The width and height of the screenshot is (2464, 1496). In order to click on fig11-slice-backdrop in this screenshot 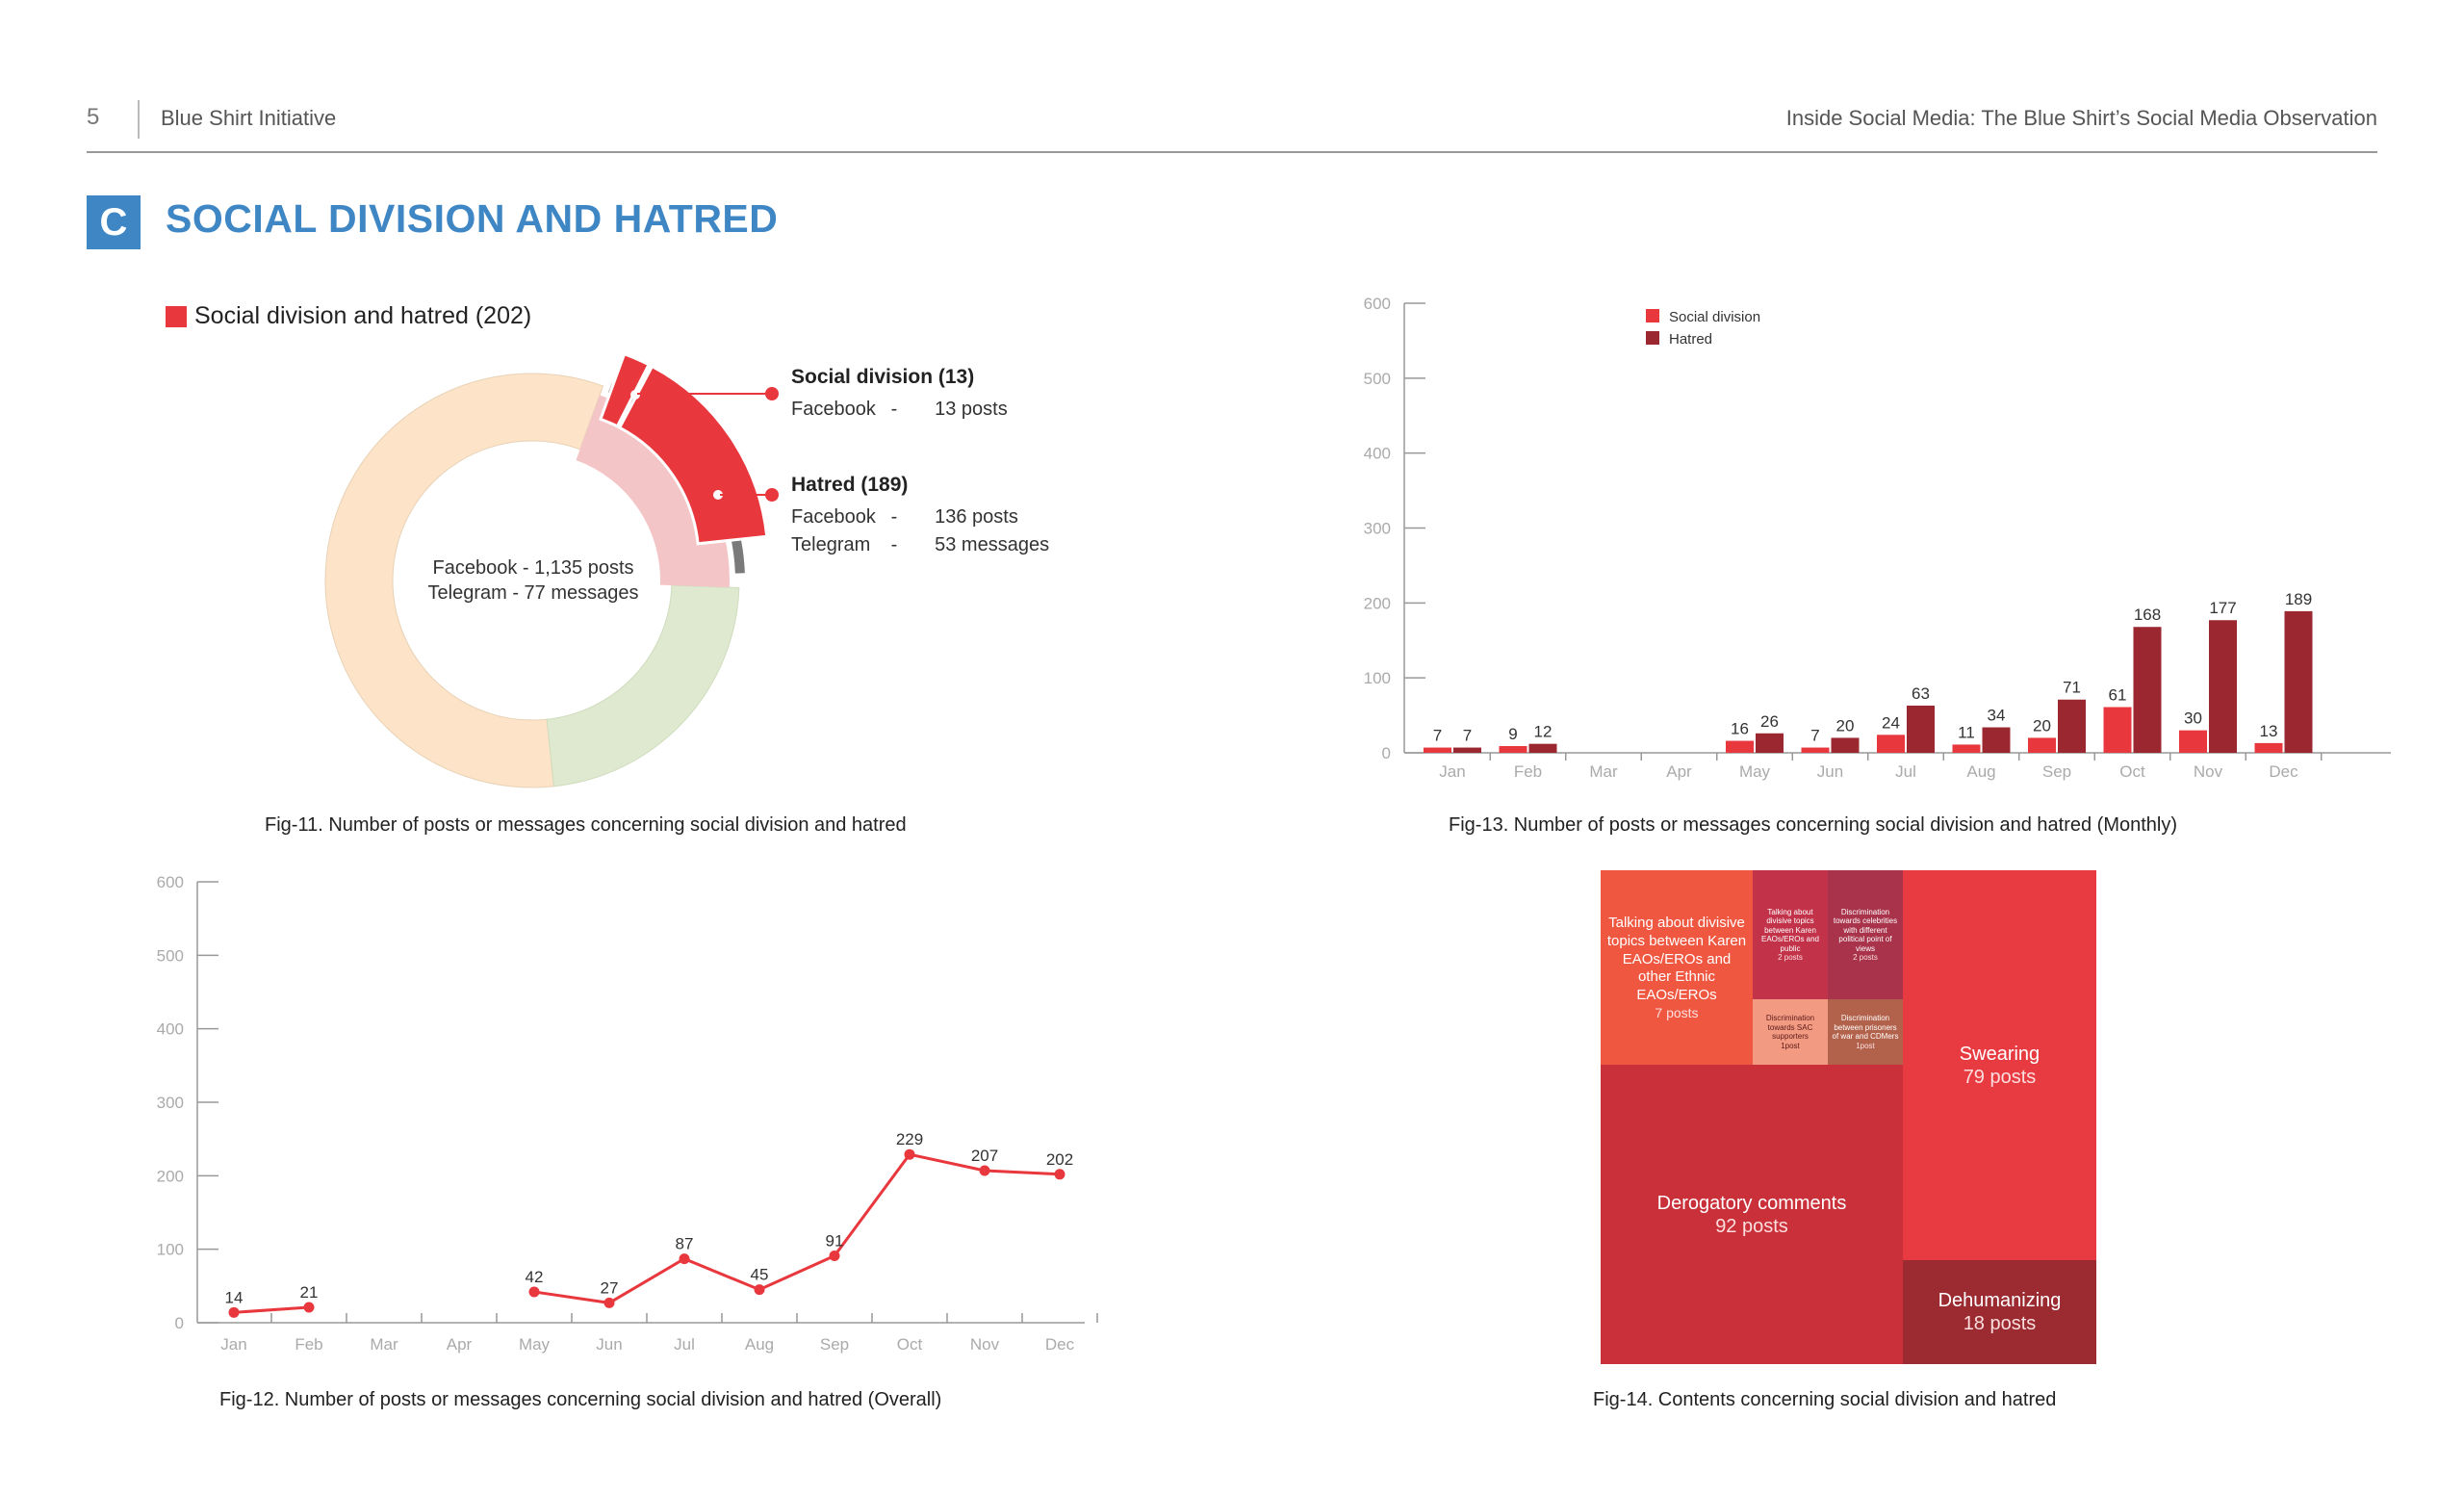, I will do `click(653, 491)`.